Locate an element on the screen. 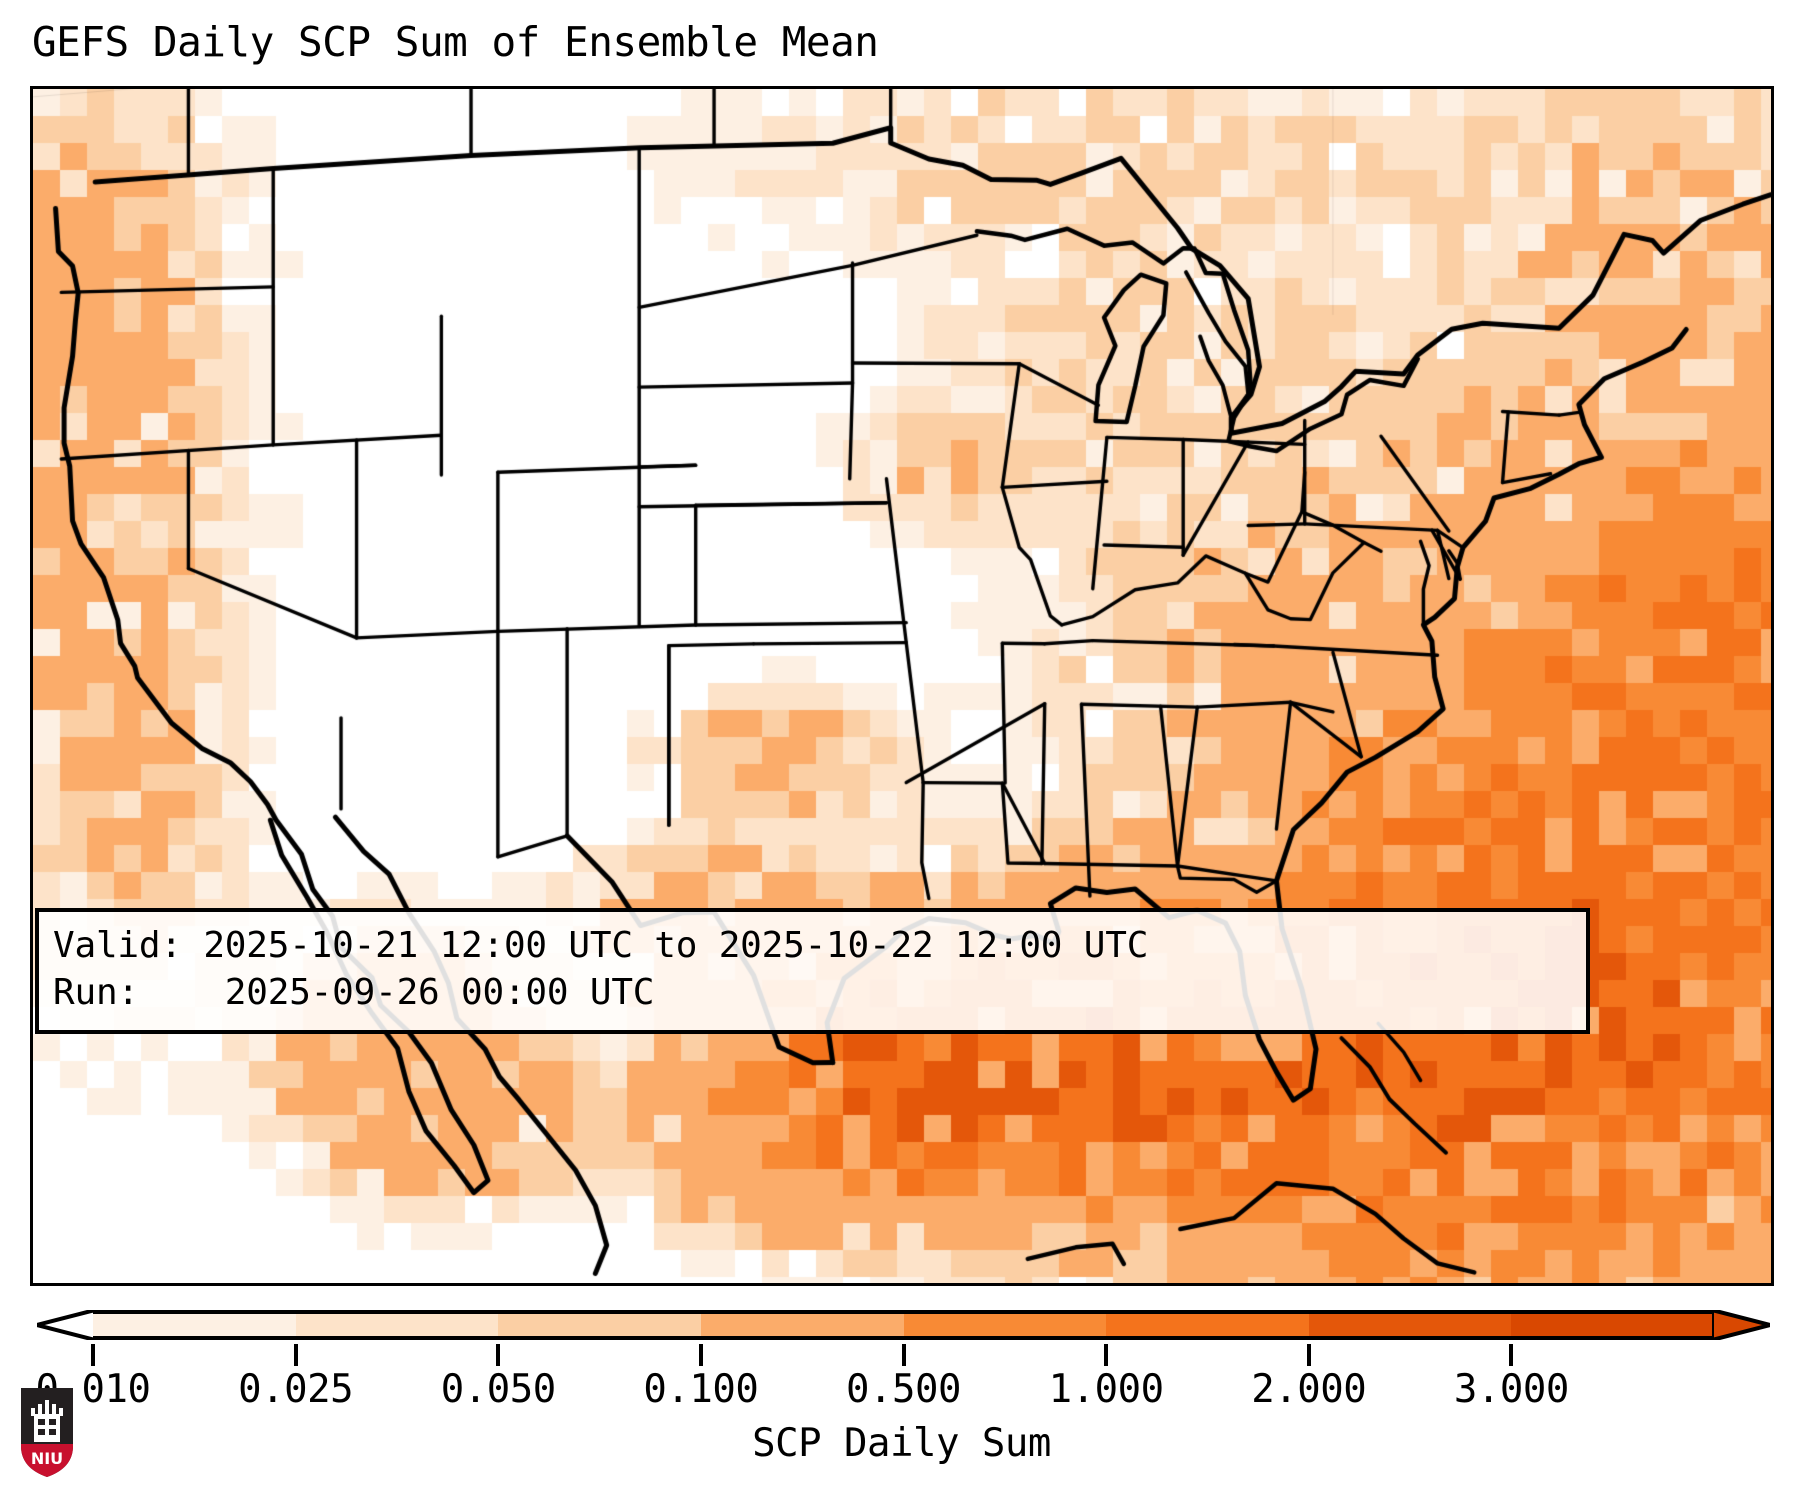  colorbar-tick-label-3: 0.100 is located at coordinates (701, 1389).